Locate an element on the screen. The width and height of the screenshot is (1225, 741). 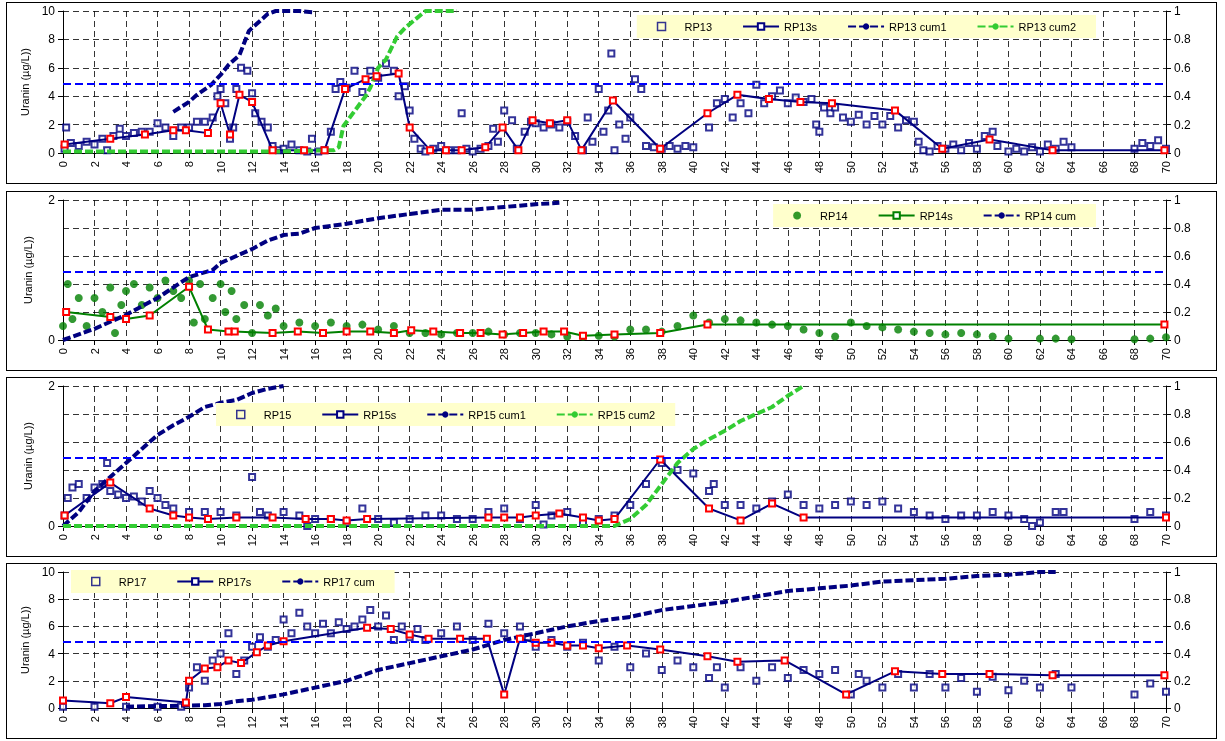
x-tick-label: 28 is located at coordinates (504, 540).